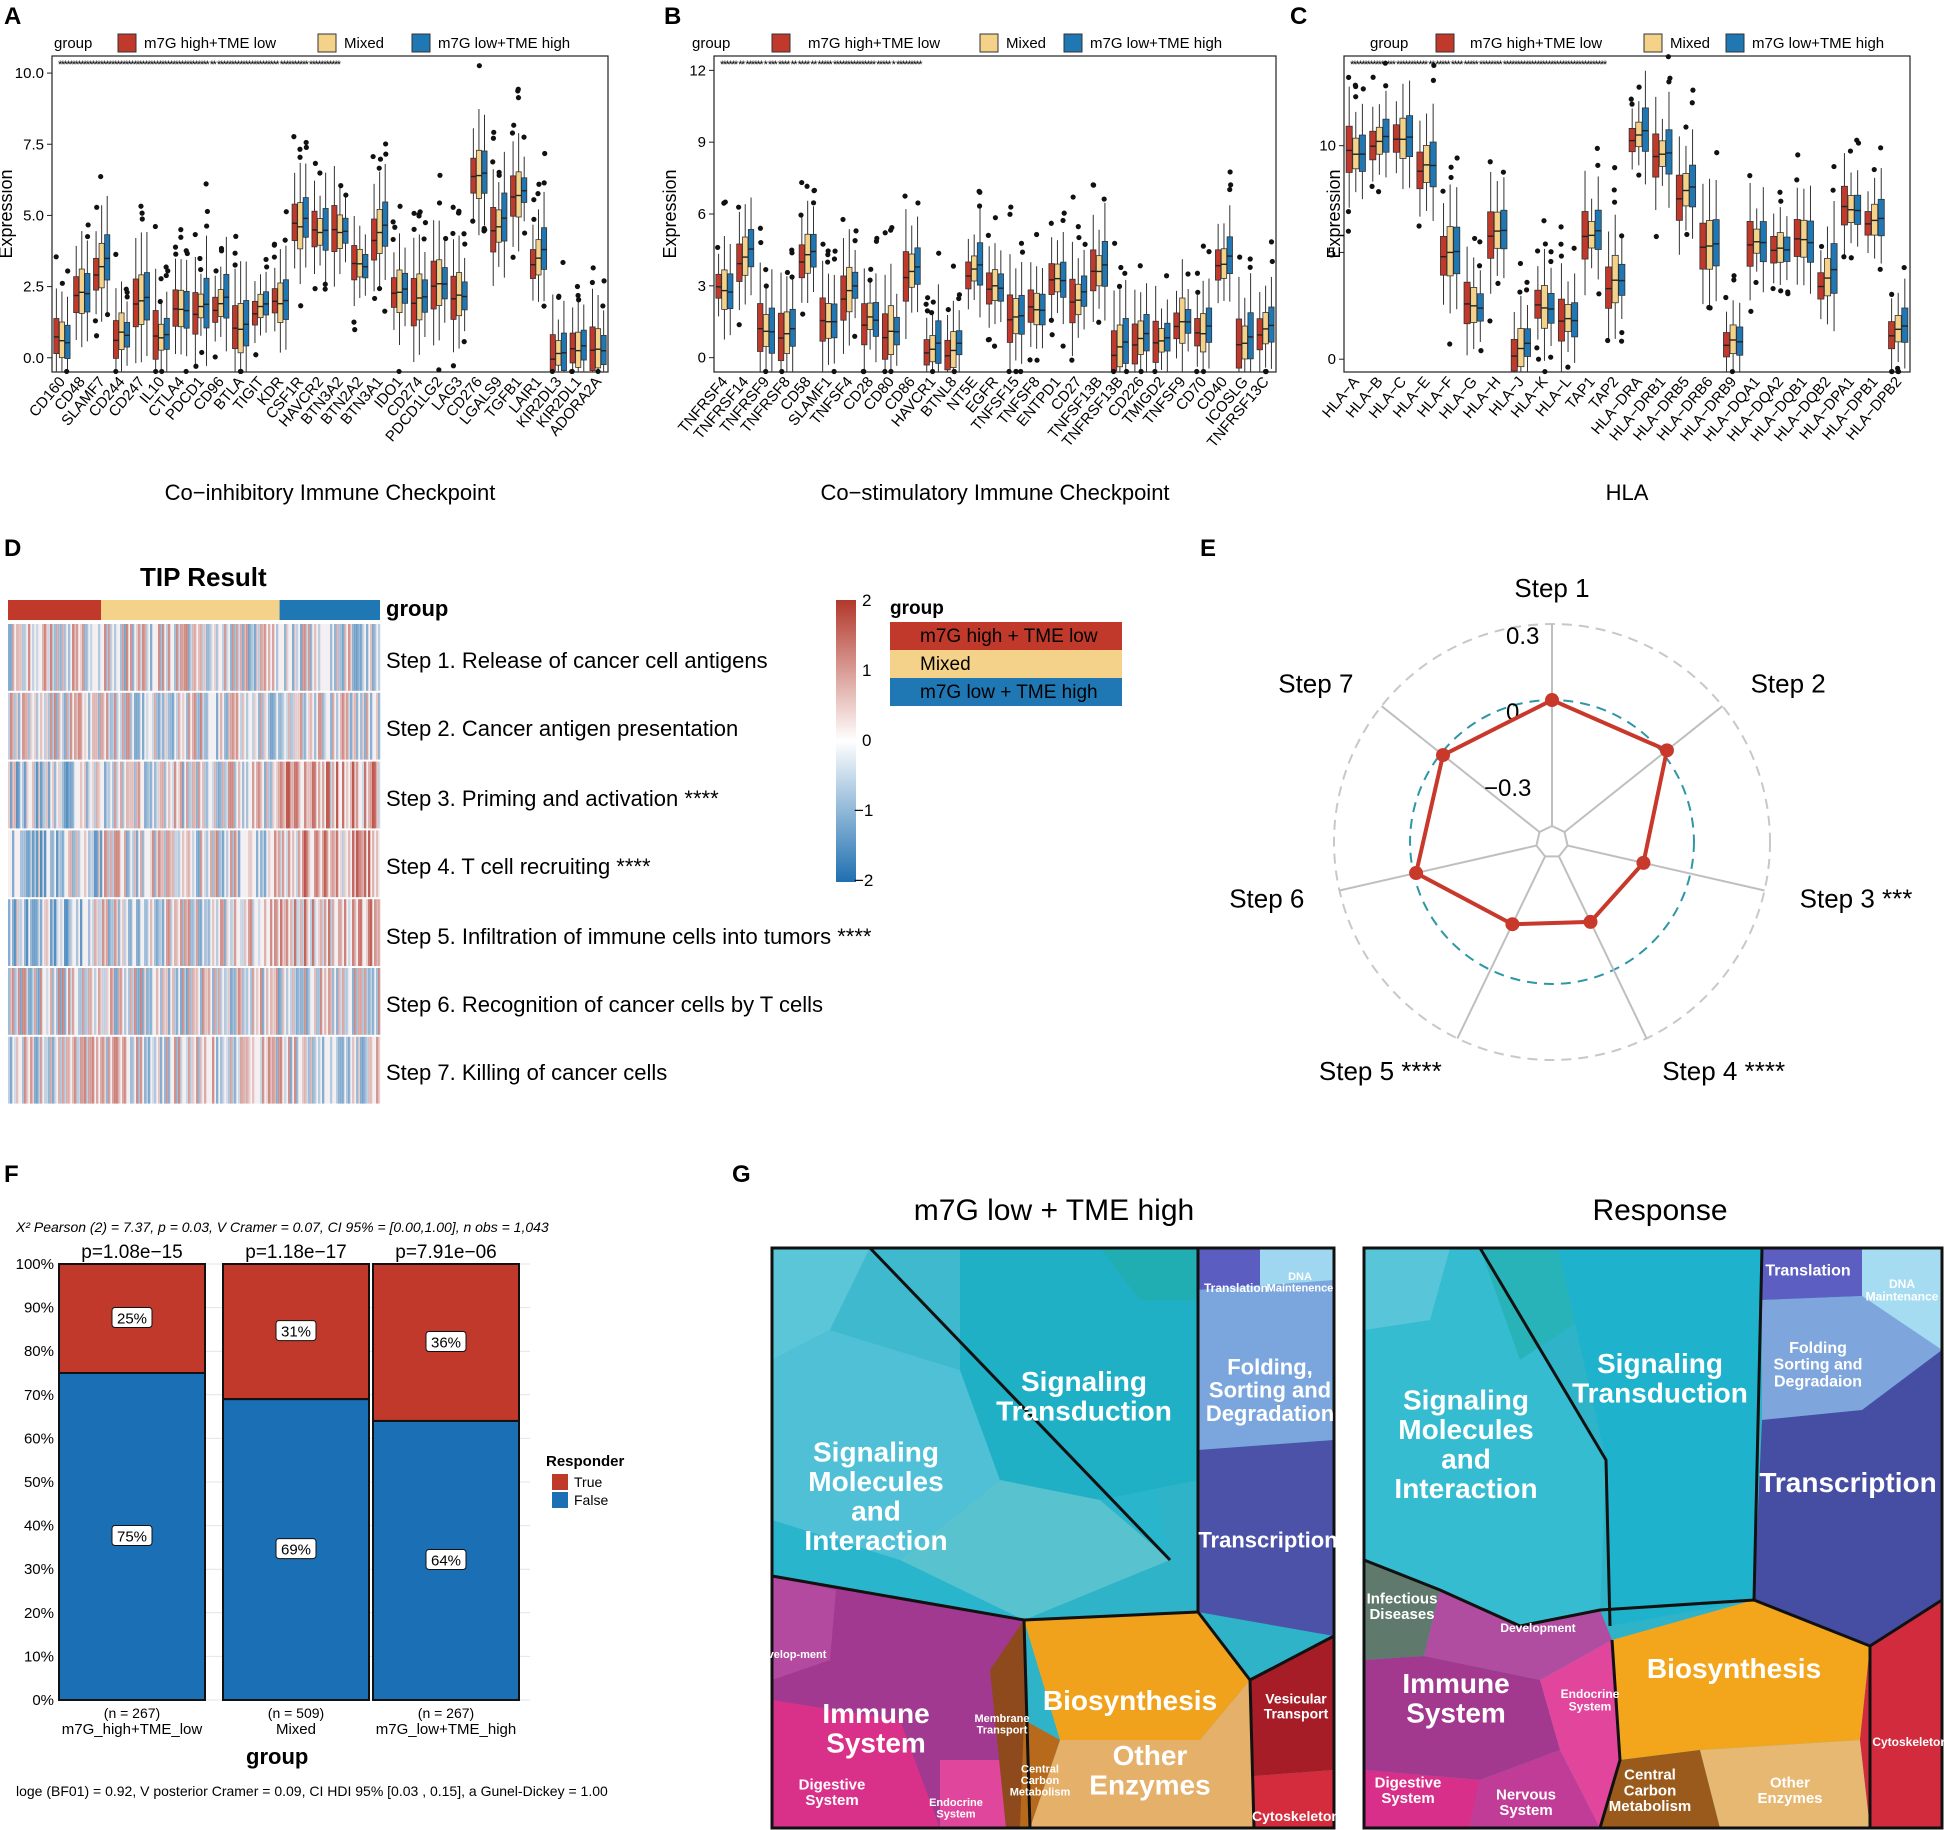  I want to click on cell-l-digestive, so click(856, 1764).